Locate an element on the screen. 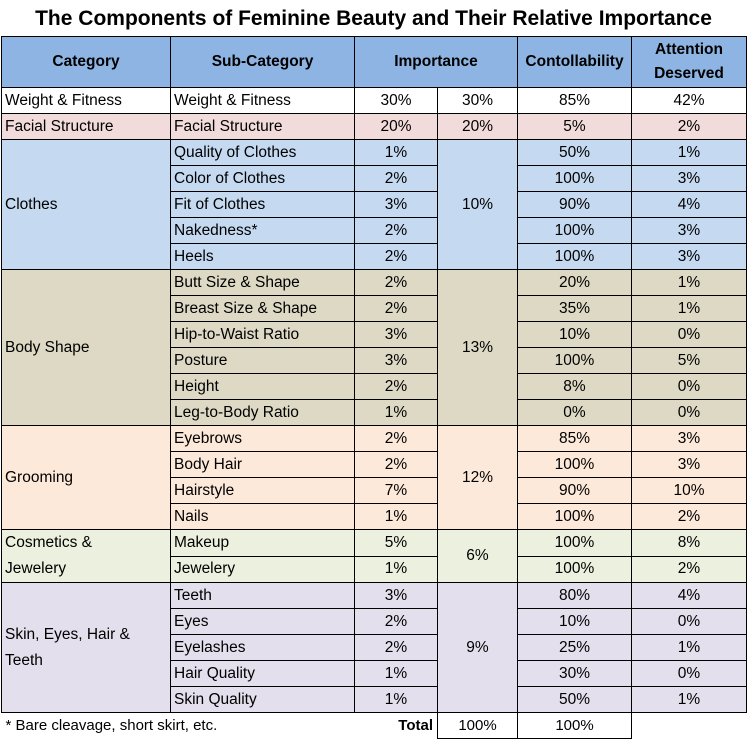 Image resolution: width=747 pixels, height=739 pixels. controllability-cell: 10% is located at coordinates (574, 621).